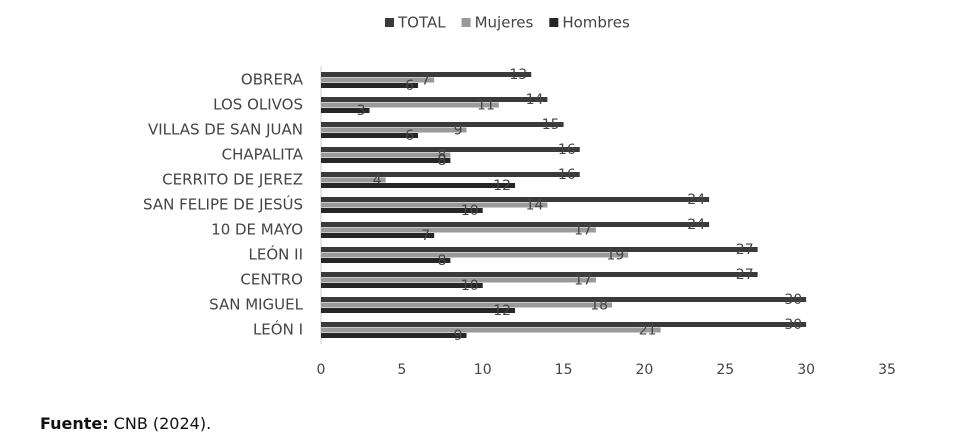  Describe the element at coordinates (518, 75) in the screenshot. I see `data-label: 13` at that location.